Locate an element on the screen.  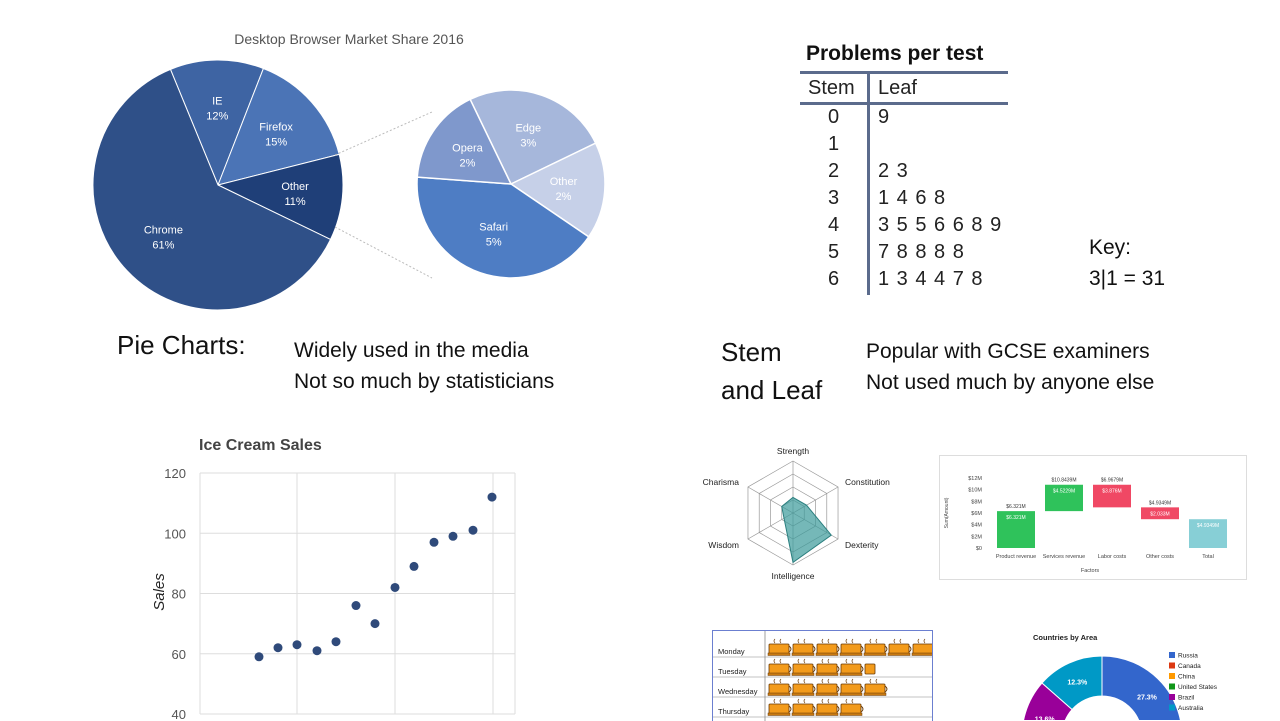
waterfall-ytick: $10M is located at coordinates (975, 491).